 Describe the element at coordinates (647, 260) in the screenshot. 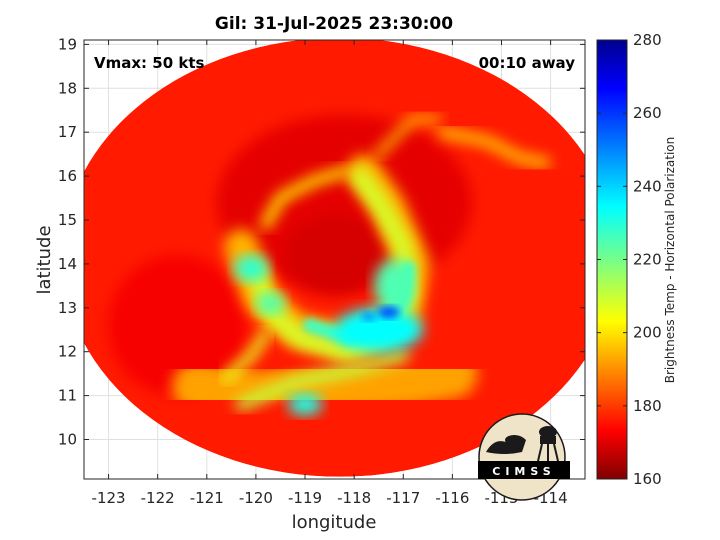

I see `colorbar-tick-label: 220` at that location.